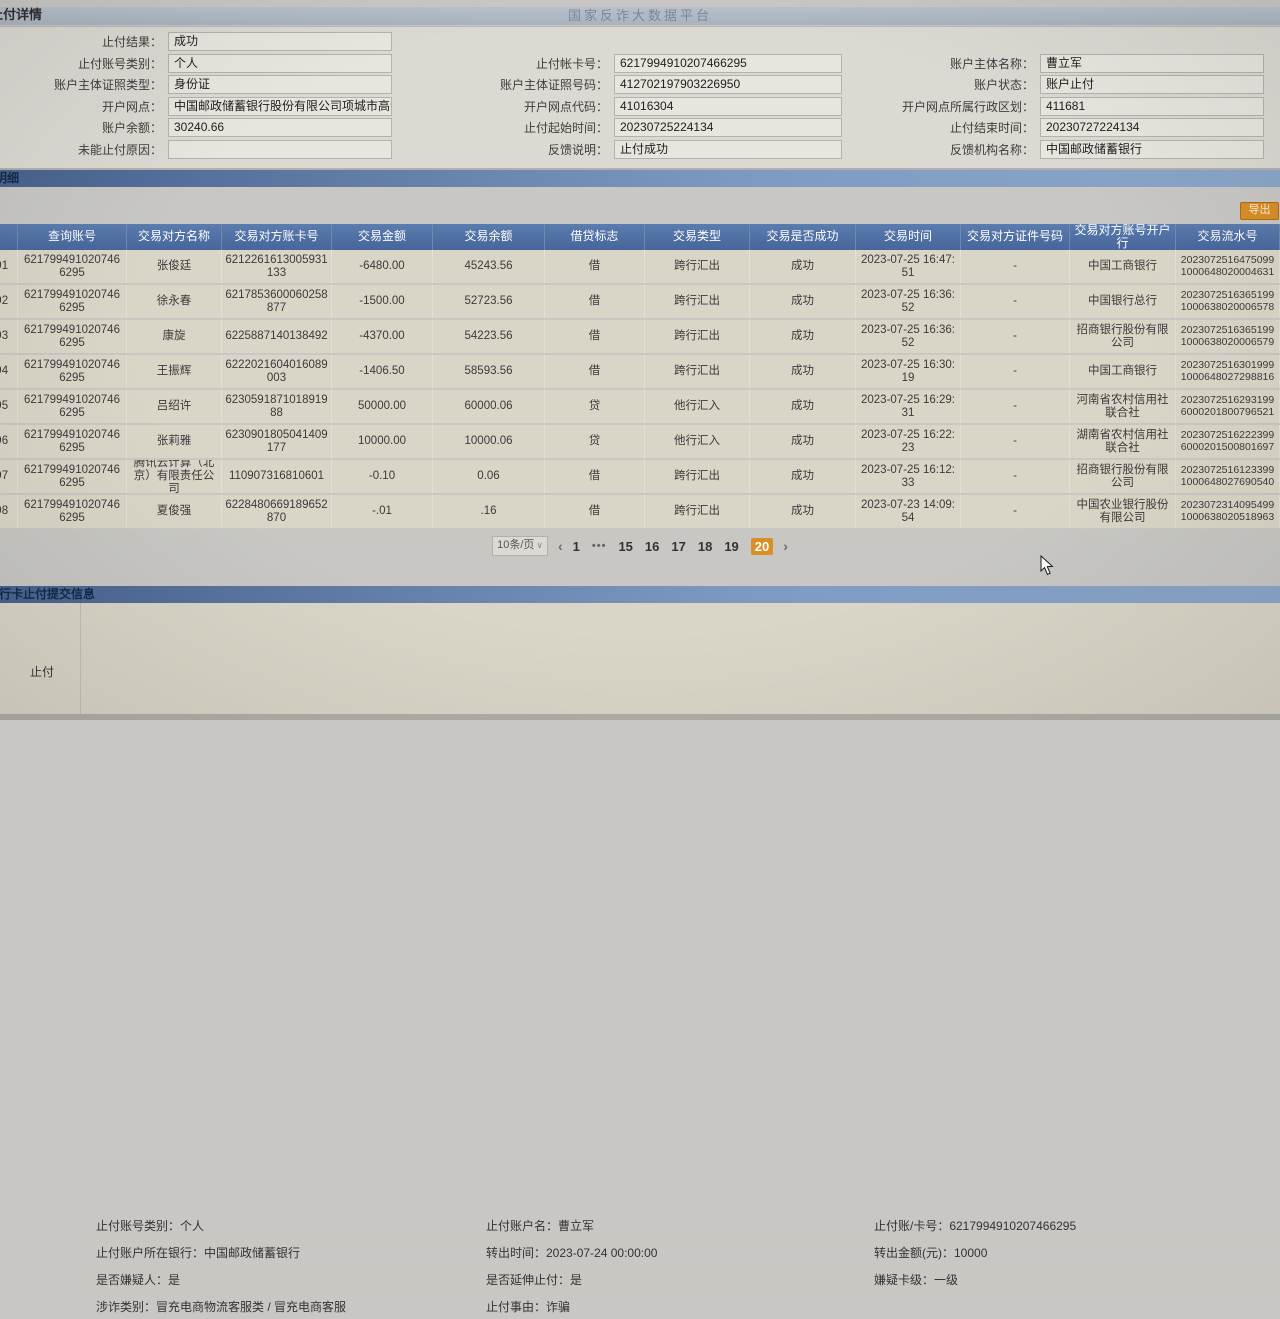 This screenshot has height=1319, width=1280. I want to click on export-button: 导出, so click(1259, 211).